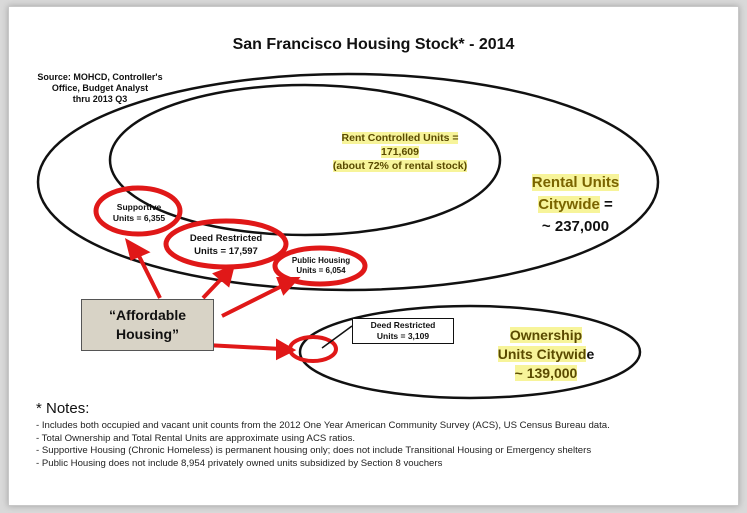  Describe the element at coordinates (226, 238) in the screenshot. I see `deed-rental-line1: Deed Restricted` at that location.